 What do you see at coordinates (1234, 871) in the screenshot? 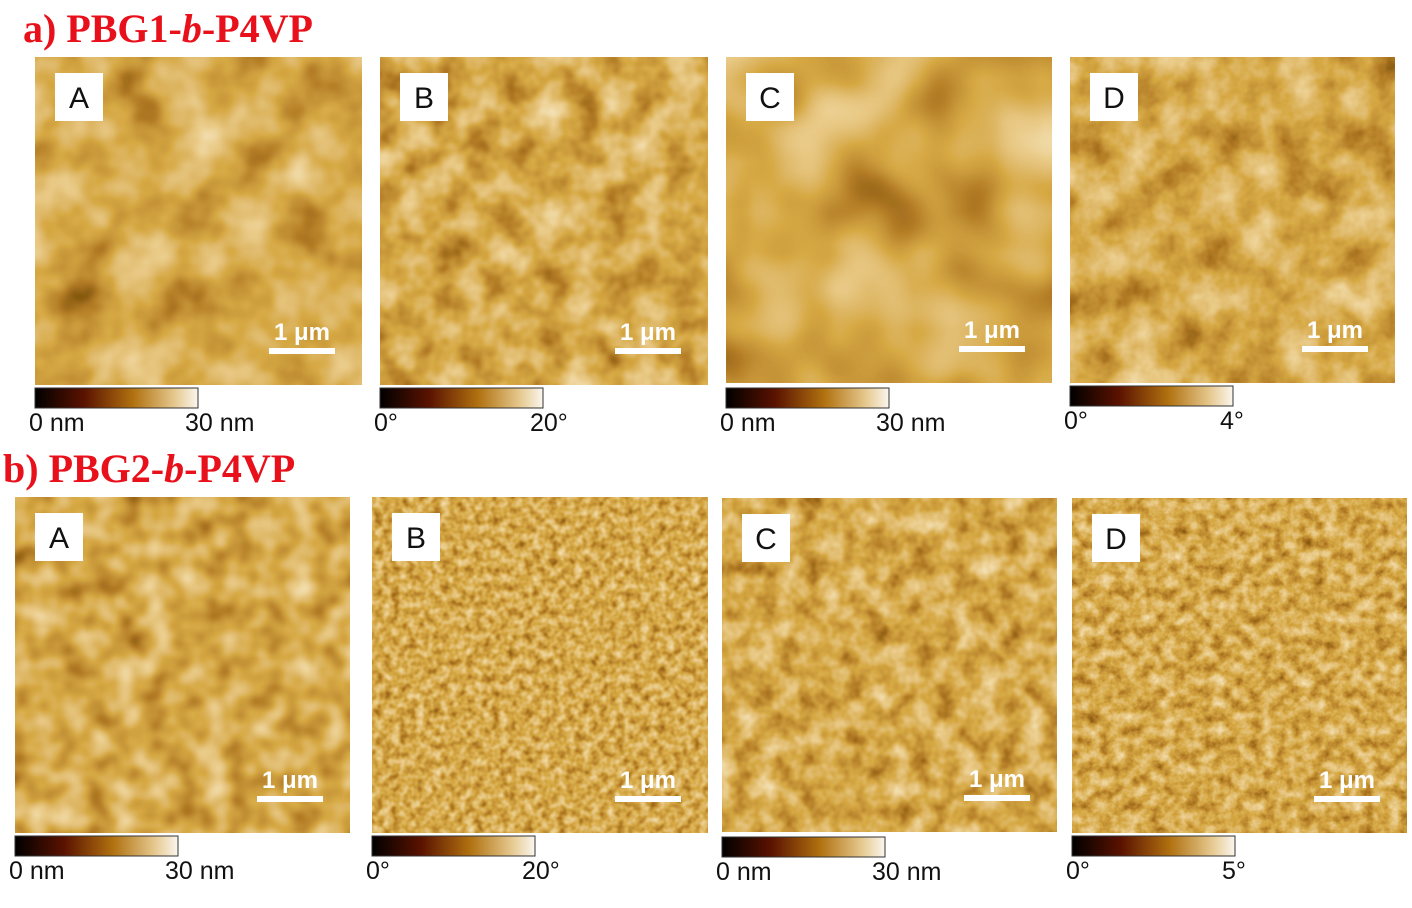
I see `colorbar-max: 5°` at bounding box center [1234, 871].